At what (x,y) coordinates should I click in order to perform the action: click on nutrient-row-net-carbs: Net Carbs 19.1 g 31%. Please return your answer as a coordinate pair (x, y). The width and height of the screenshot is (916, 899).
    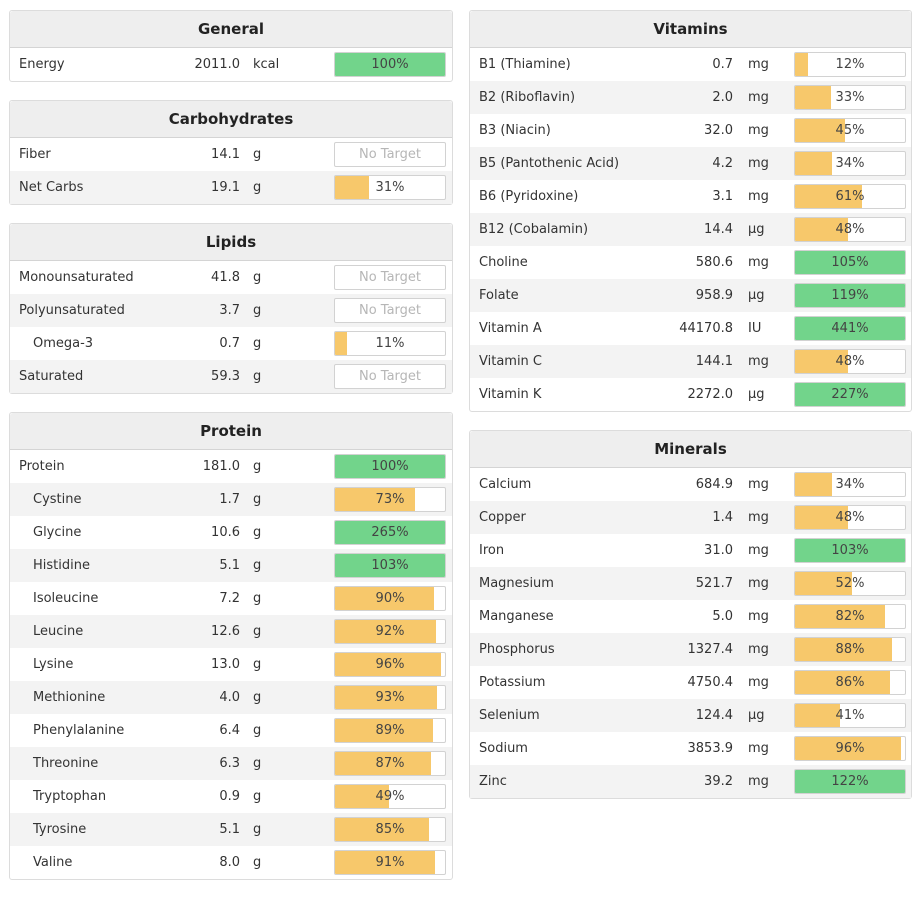
    Looking at the image, I should click on (231, 187).